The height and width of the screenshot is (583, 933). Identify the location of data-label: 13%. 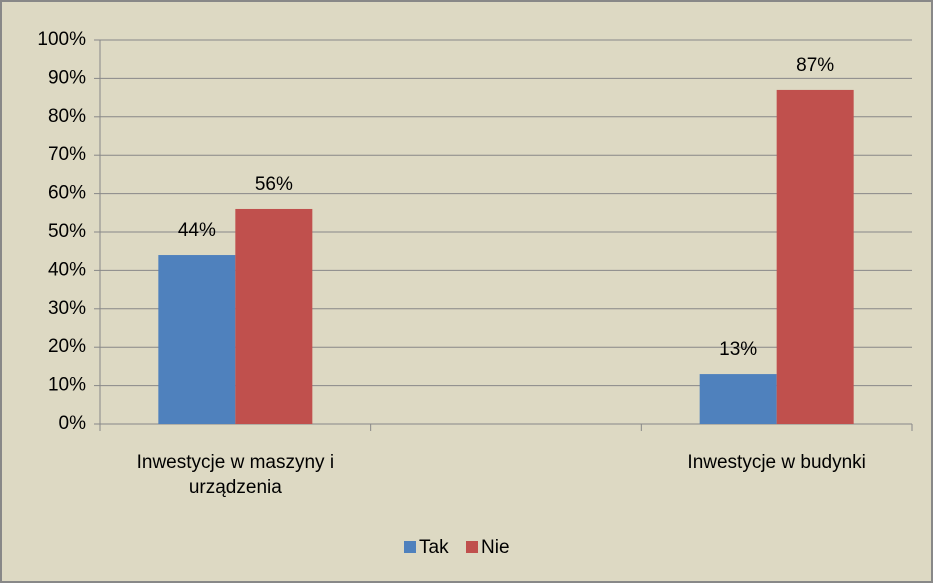
(738, 349).